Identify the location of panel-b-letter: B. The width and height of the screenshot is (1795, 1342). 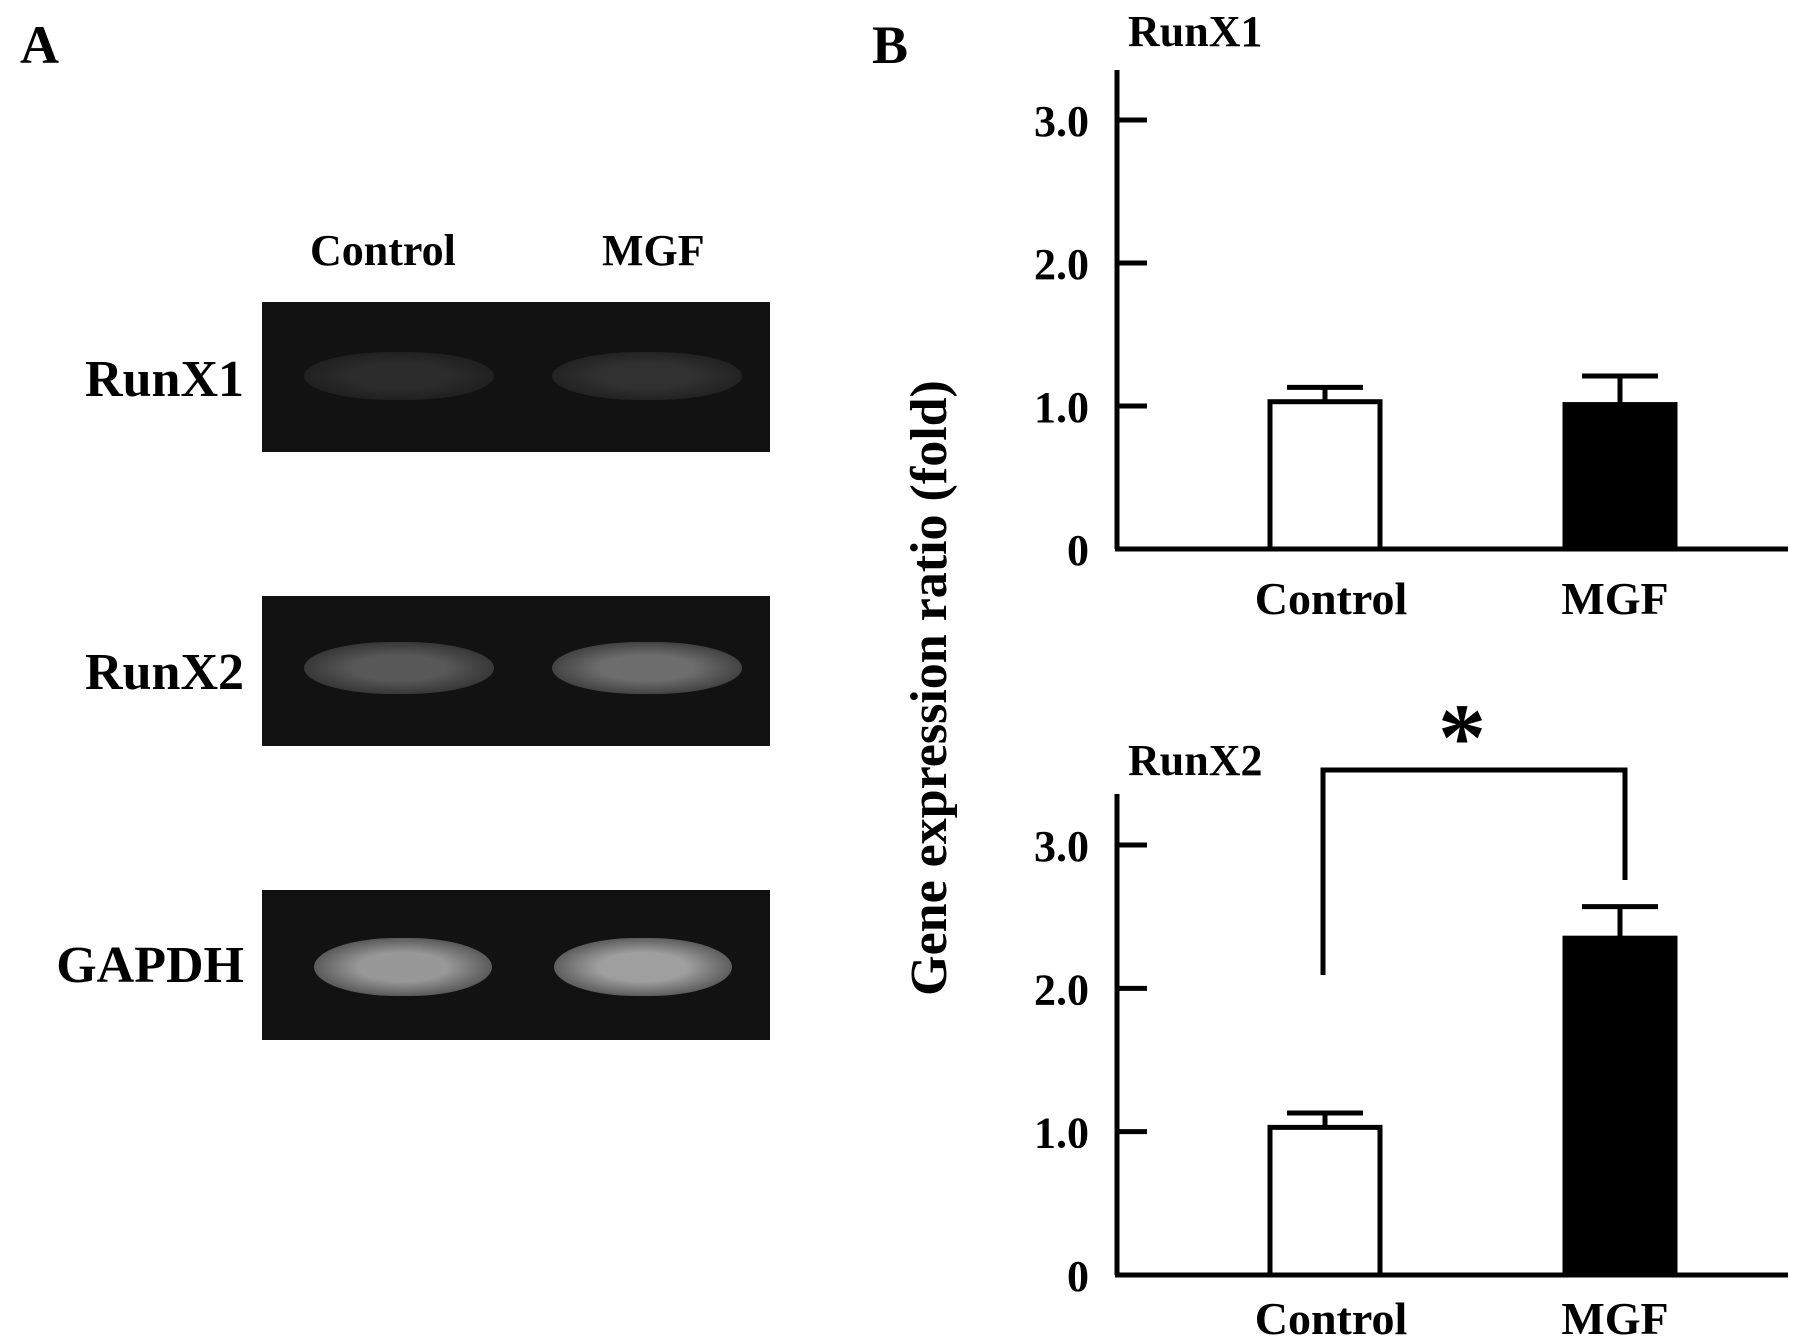
(890, 45).